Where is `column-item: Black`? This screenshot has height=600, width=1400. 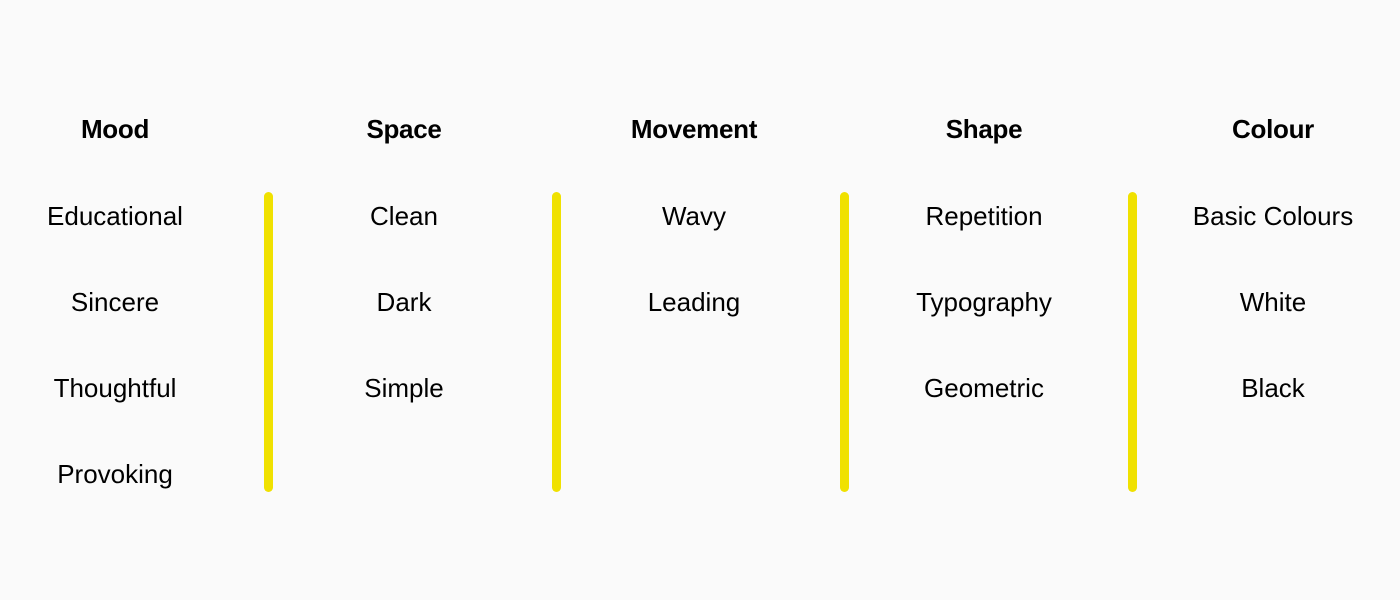
column-item: Black is located at coordinates (1273, 388).